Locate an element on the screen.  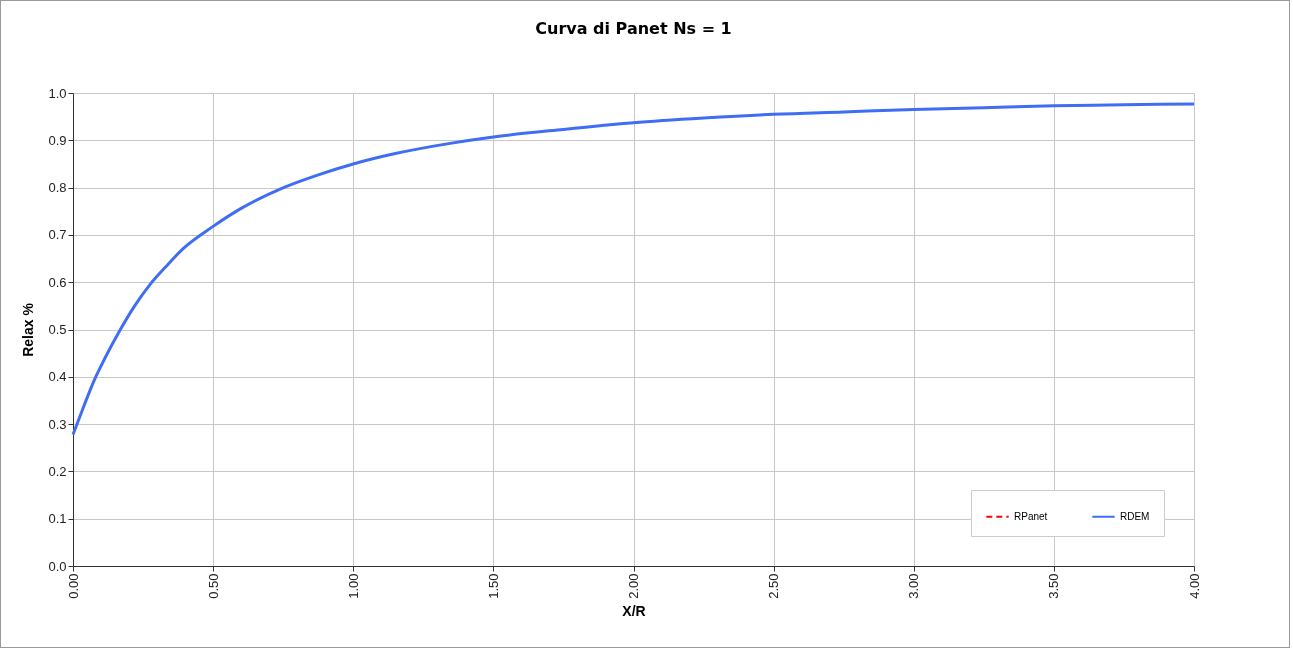
y-tick-label: 0.7 is located at coordinates (57, 235).